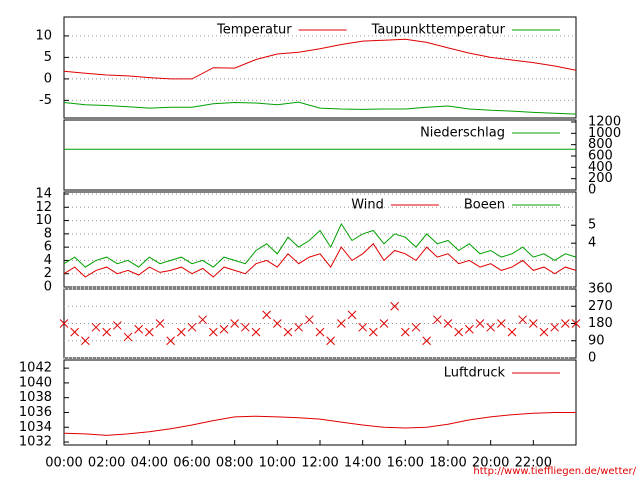 This screenshot has width=640, height=480. What do you see at coordinates (45, 100) in the screenshot?
I see `y-tick-label: -5` at bounding box center [45, 100].